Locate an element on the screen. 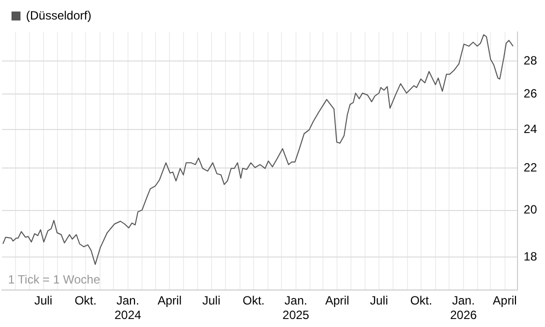 The width and height of the screenshot is (545, 327). x-tick-label: Jan. 2024 is located at coordinates (128, 308).